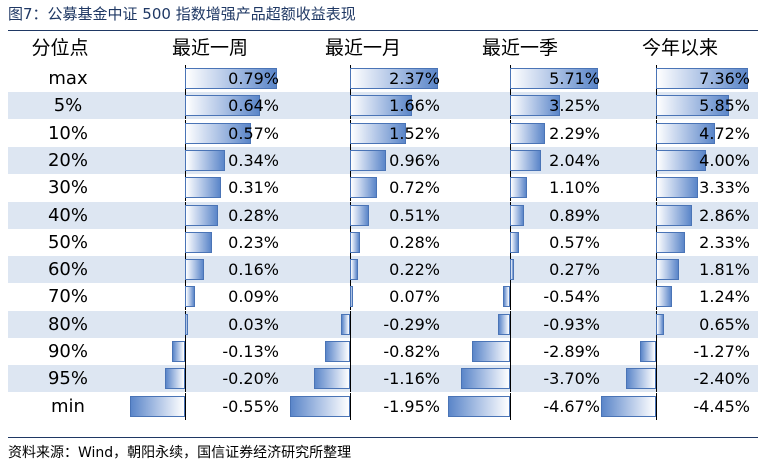 This screenshot has height=472, width=763. What do you see at coordinates (721, 379) in the screenshot?
I see `cell-value: -2.40%` at bounding box center [721, 379].